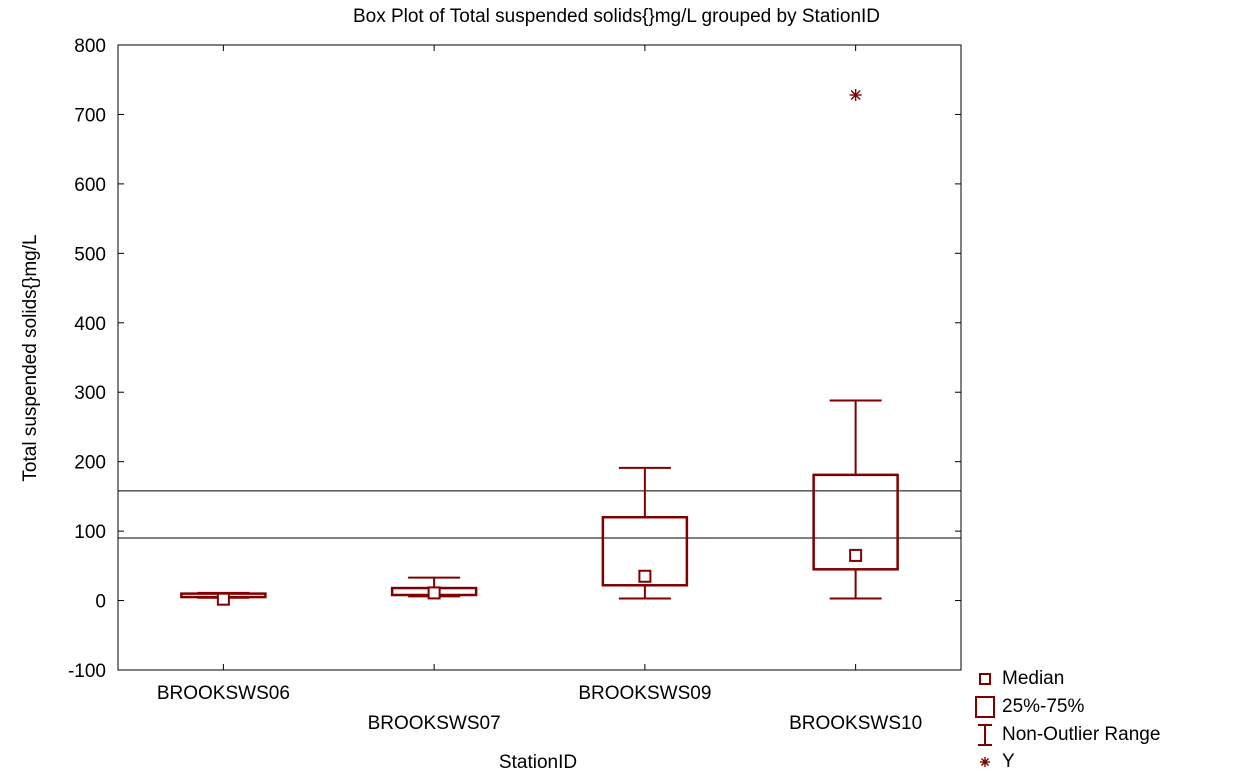  I want to click on y-tick-label: 600, so click(90, 185).